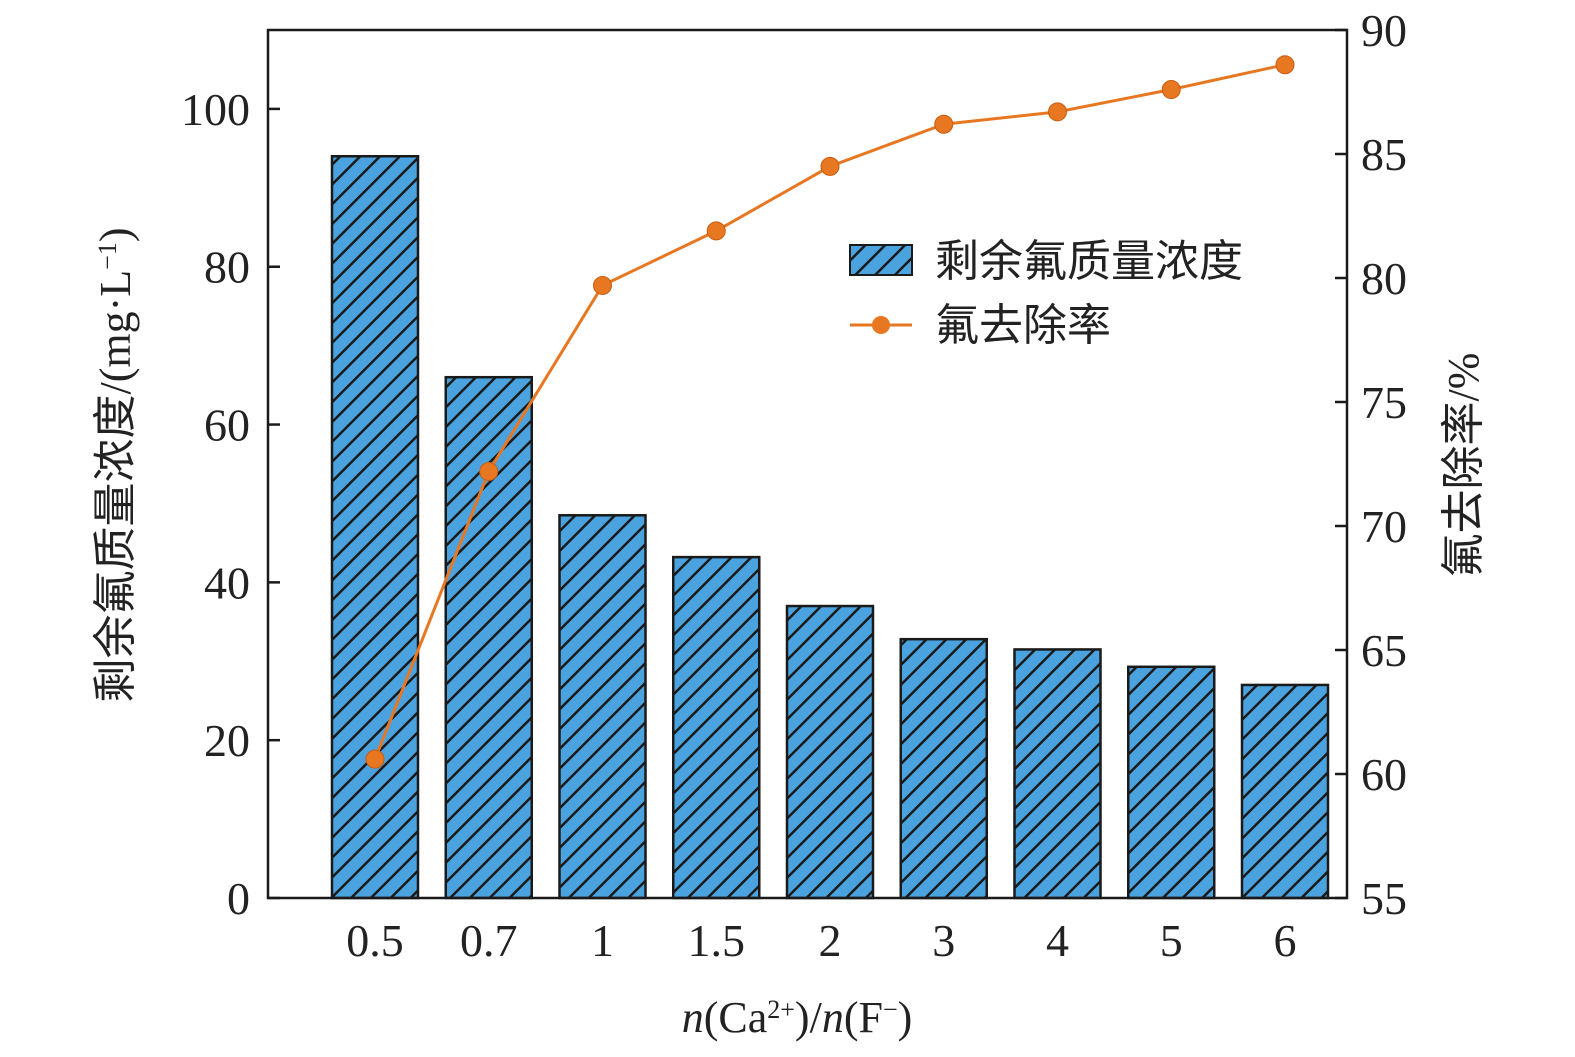  Describe the element at coordinates (1023, 325) in the screenshot. I see `legend-label-line: 氟去除率` at that location.